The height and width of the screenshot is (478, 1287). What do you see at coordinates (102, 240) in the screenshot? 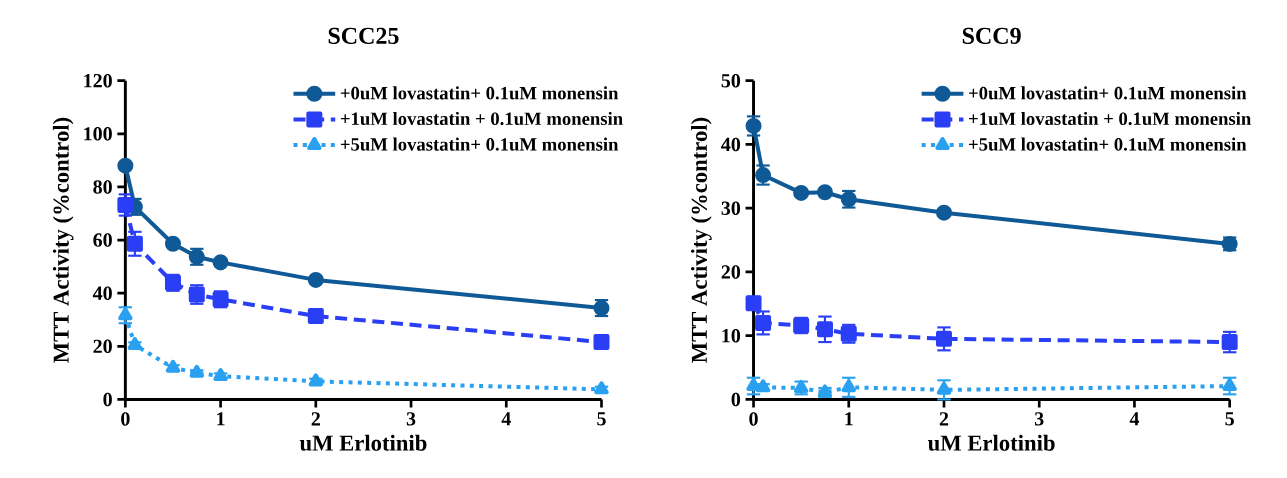
I see `y-tick-label: 60` at bounding box center [102, 240].